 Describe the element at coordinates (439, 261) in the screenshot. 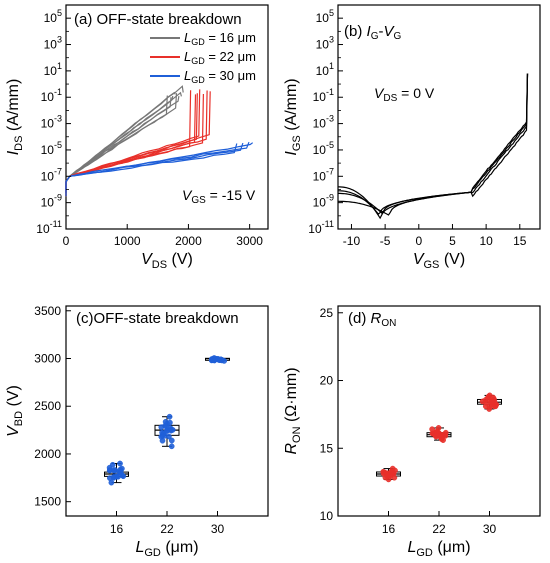

I see `panel-b-x-axis-label: VGS (V)` at that location.